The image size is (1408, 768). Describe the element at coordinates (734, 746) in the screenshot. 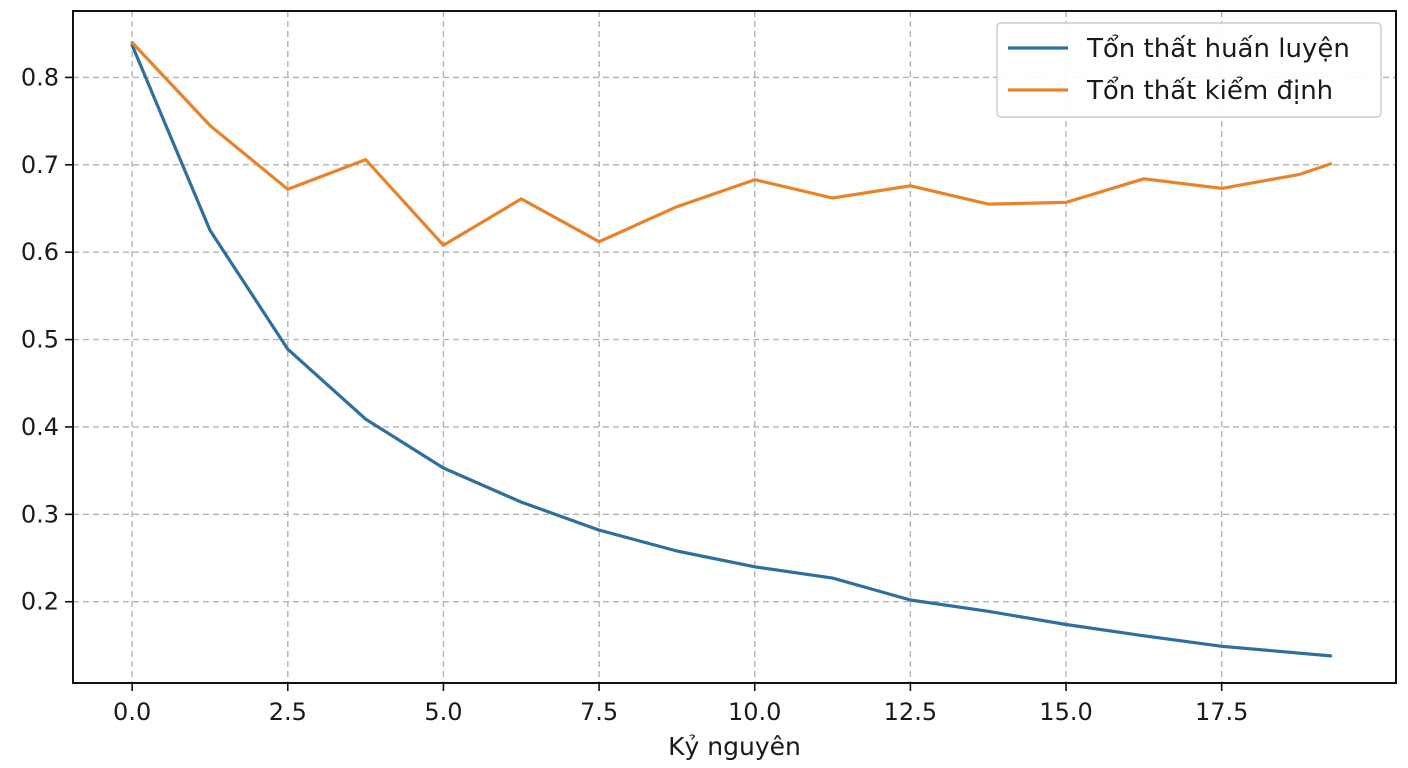

I see `x-axis-label: Kỷ nguyên` at that location.